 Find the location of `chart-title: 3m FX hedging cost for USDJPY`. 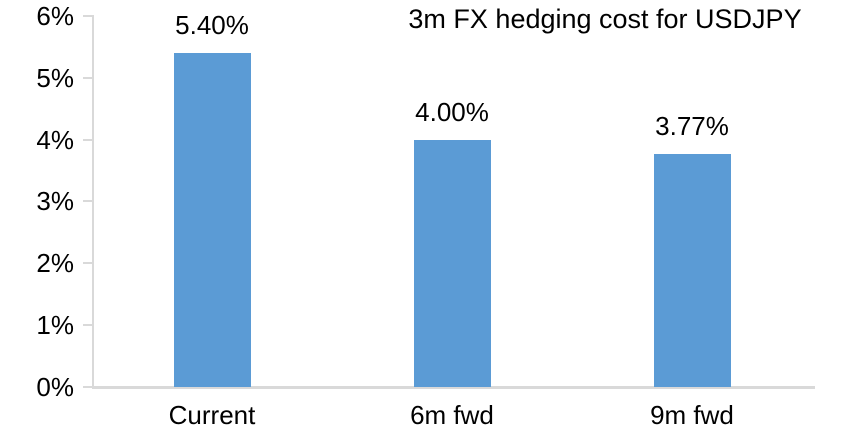

chart-title: 3m FX hedging cost for USDJPY is located at coordinates (605, 19).